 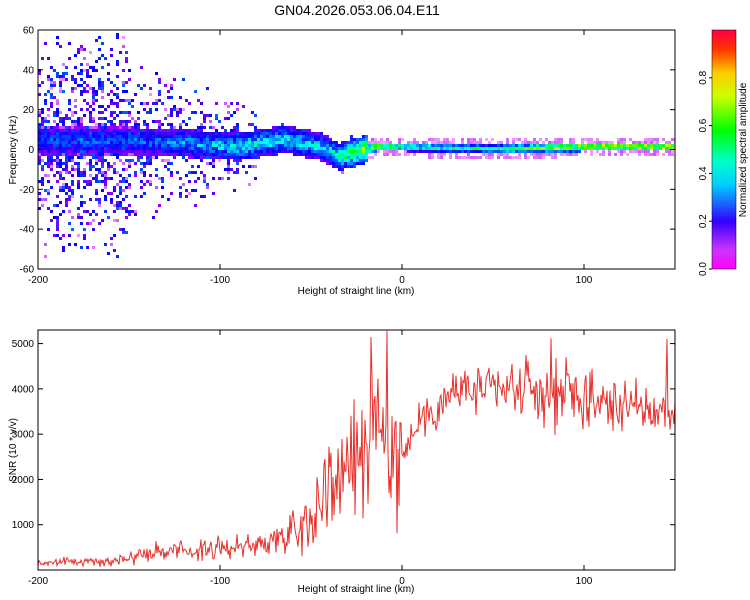 I want to click on colorbar-tick-label: 0.8, so click(x=703, y=77).